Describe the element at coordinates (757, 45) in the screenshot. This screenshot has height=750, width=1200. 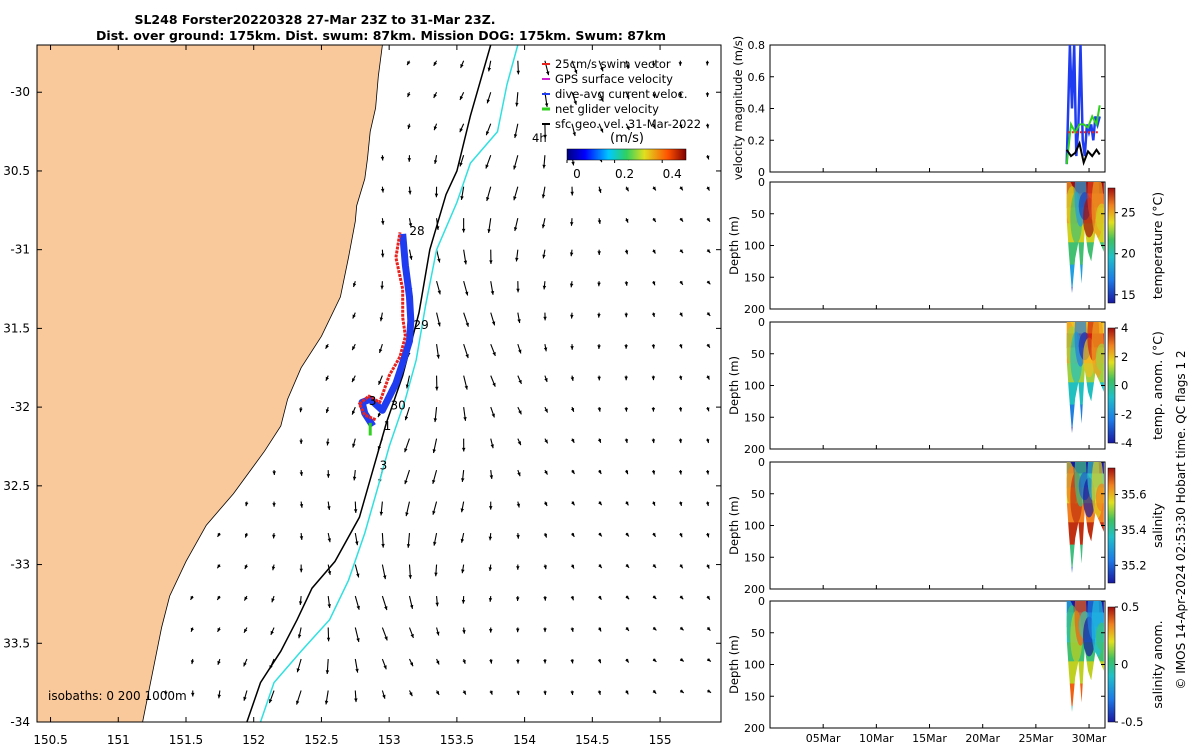
I see `velocity-y-tick-label: 0.8` at that location.